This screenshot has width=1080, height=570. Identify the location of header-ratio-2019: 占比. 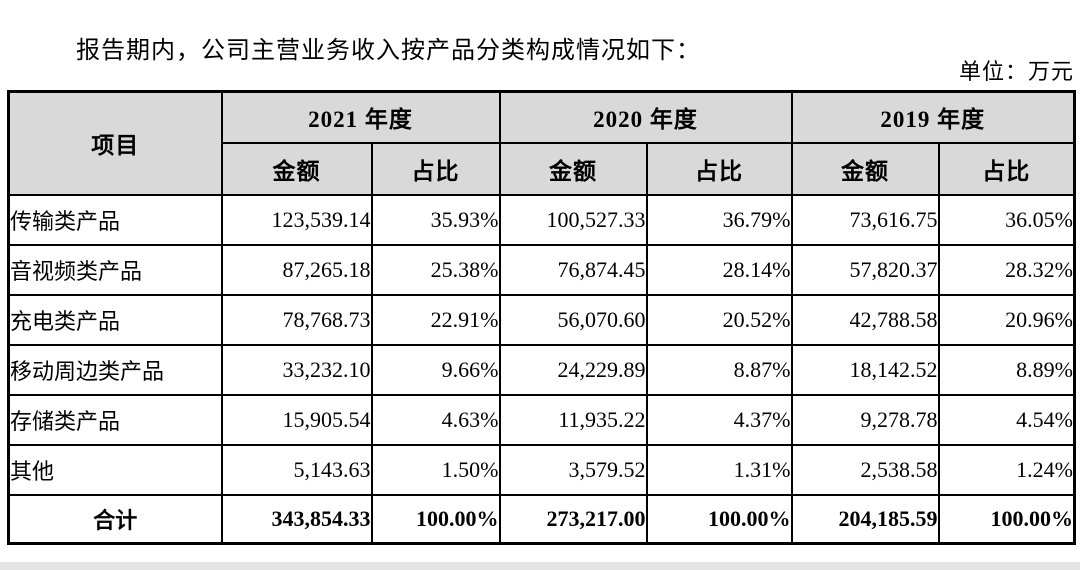
(1006, 168).